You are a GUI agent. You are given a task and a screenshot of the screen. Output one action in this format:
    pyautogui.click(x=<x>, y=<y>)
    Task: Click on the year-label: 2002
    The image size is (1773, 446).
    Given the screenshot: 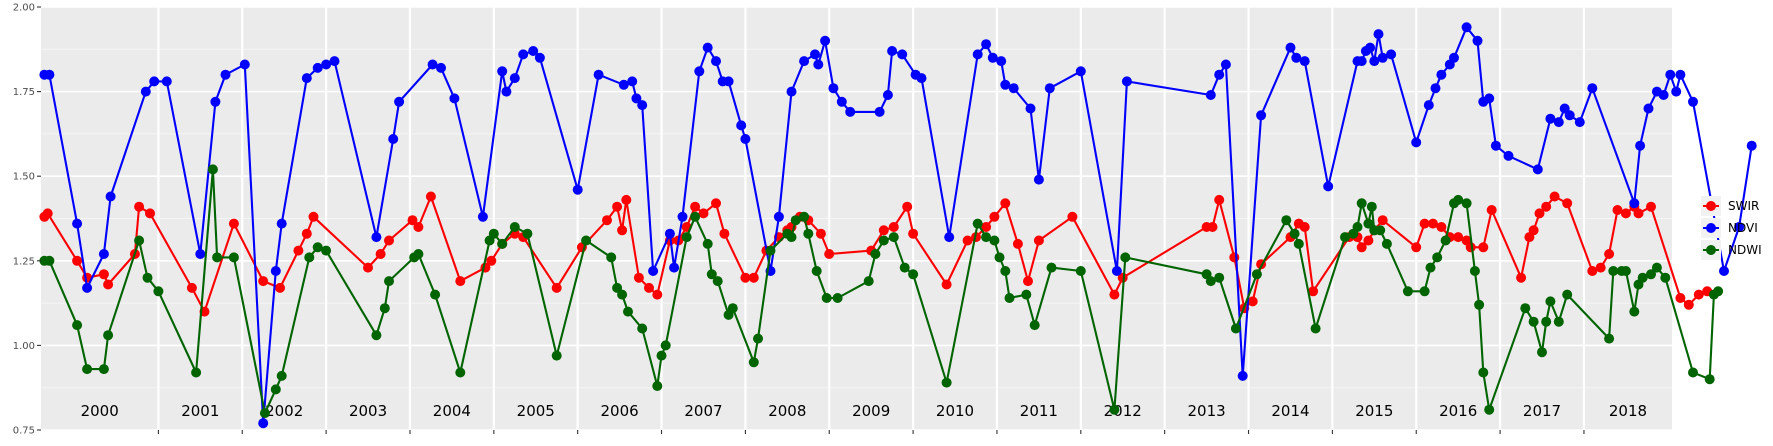 What is the action you would take?
    pyautogui.click(x=284, y=411)
    